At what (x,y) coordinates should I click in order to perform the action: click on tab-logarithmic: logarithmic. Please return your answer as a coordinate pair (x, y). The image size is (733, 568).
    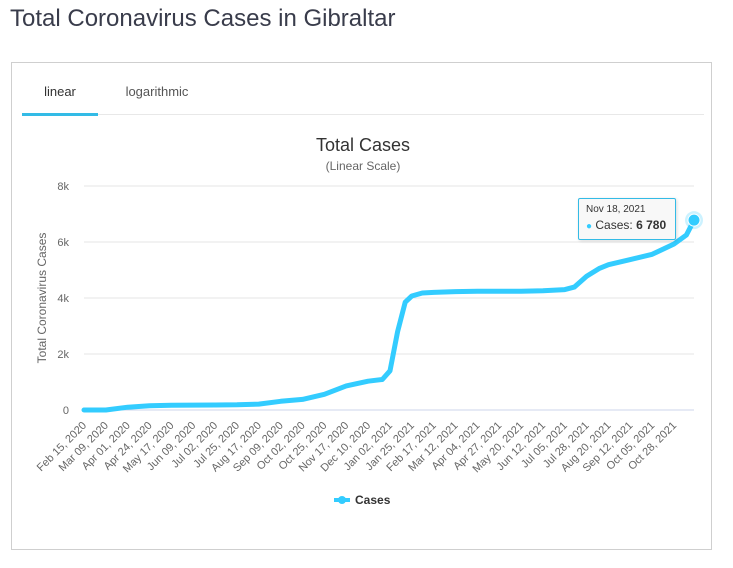
    Looking at the image, I should click on (157, 91).